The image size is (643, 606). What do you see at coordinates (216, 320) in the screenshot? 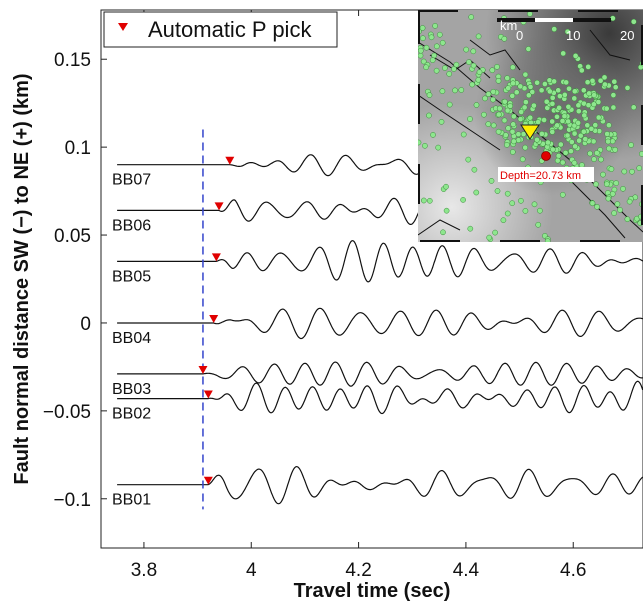
I see `pick-group` at bounding box center [216, 320].